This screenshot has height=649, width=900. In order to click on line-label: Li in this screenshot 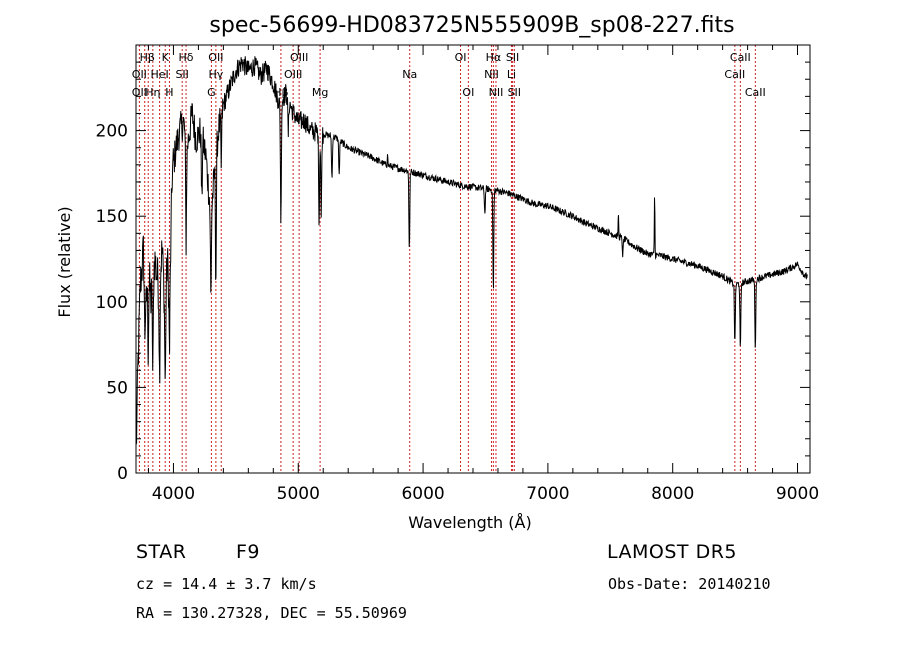, I will do `click(511, 74)`.